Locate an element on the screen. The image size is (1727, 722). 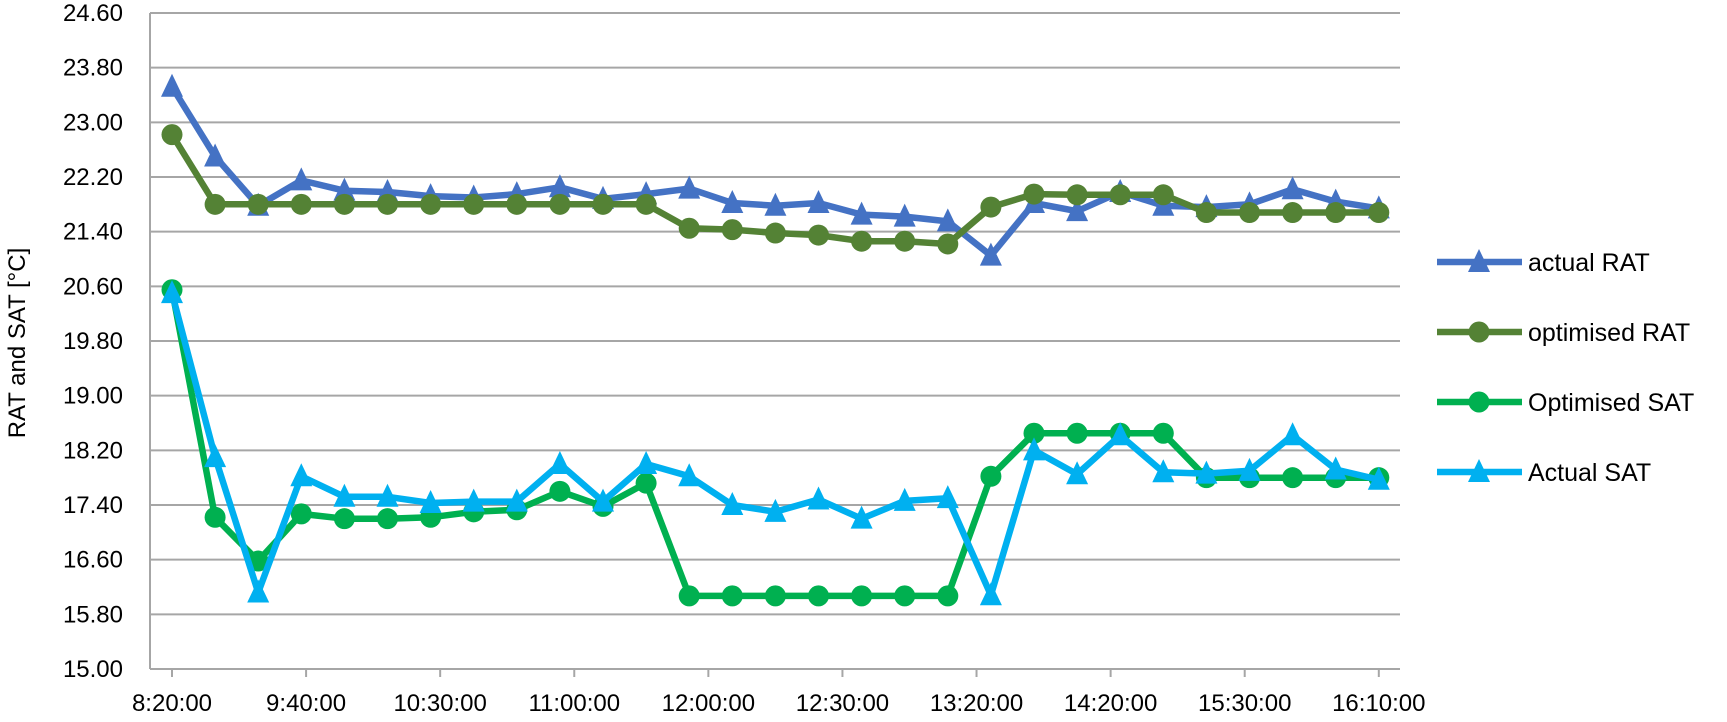
y-tick-label: 16.60 is located at coordinates (93, 560).